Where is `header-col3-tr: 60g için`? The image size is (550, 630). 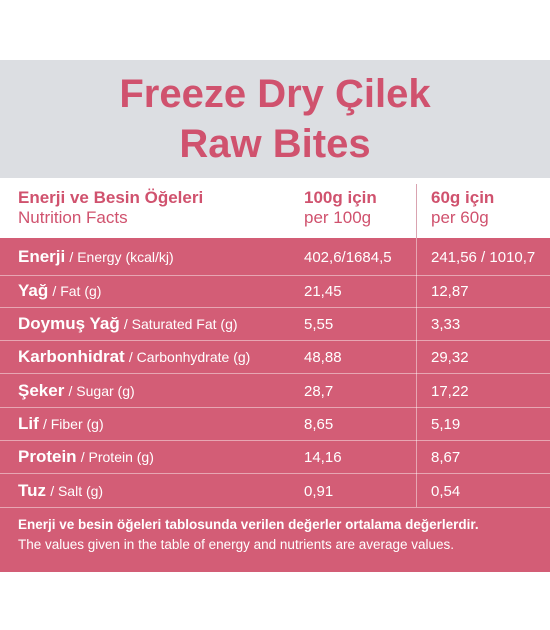
header-col3-tr: 60g için is located at coordinates (463, 197).